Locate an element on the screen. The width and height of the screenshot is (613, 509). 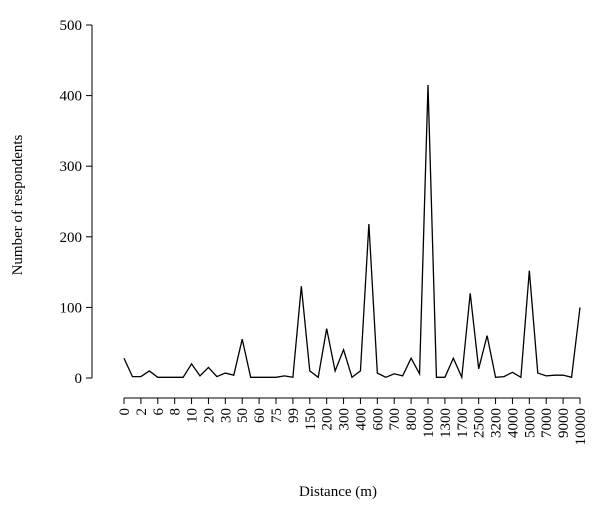
x-tick-label: 700 is located at coordinates (395, 419).